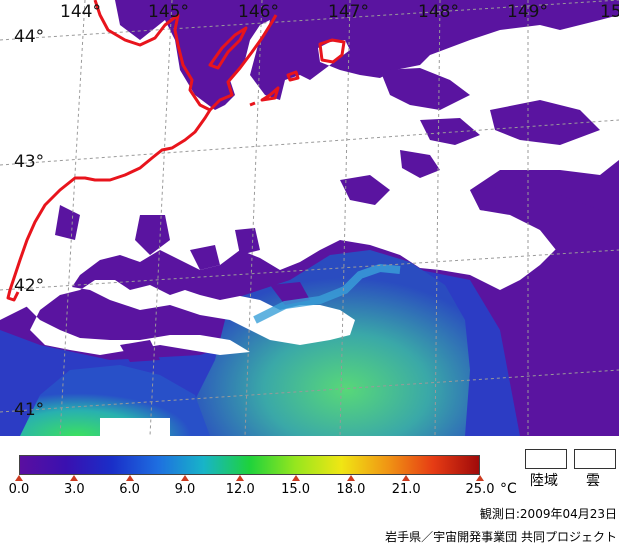 The image size is (619, 546). What do you see at coordinates (438, 12) in the screenshot?
I see `longitude-label-148: 148°` at bounding box center [438, 12].